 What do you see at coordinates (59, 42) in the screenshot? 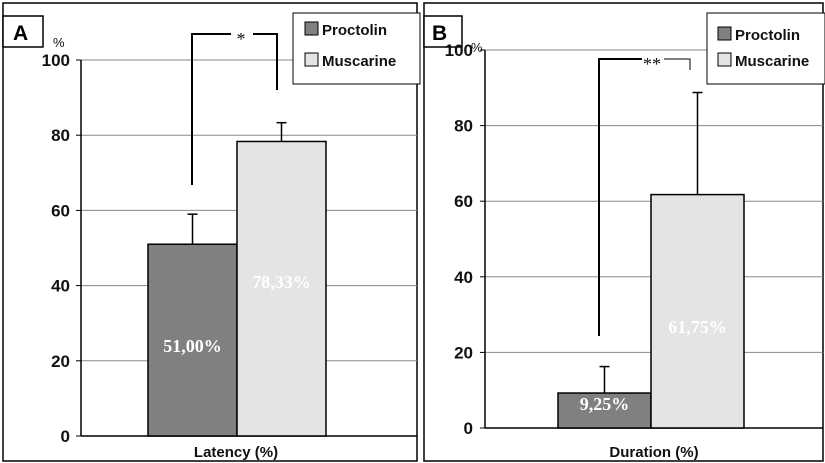
I see `panel-a-unit-label: %` at bounding box center [59, 42].